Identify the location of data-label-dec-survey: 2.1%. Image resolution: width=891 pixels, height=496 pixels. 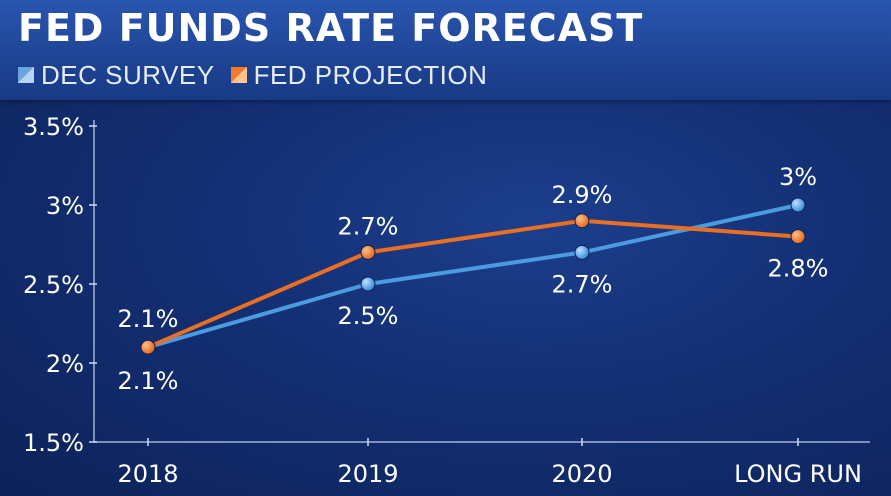
(148, 381).